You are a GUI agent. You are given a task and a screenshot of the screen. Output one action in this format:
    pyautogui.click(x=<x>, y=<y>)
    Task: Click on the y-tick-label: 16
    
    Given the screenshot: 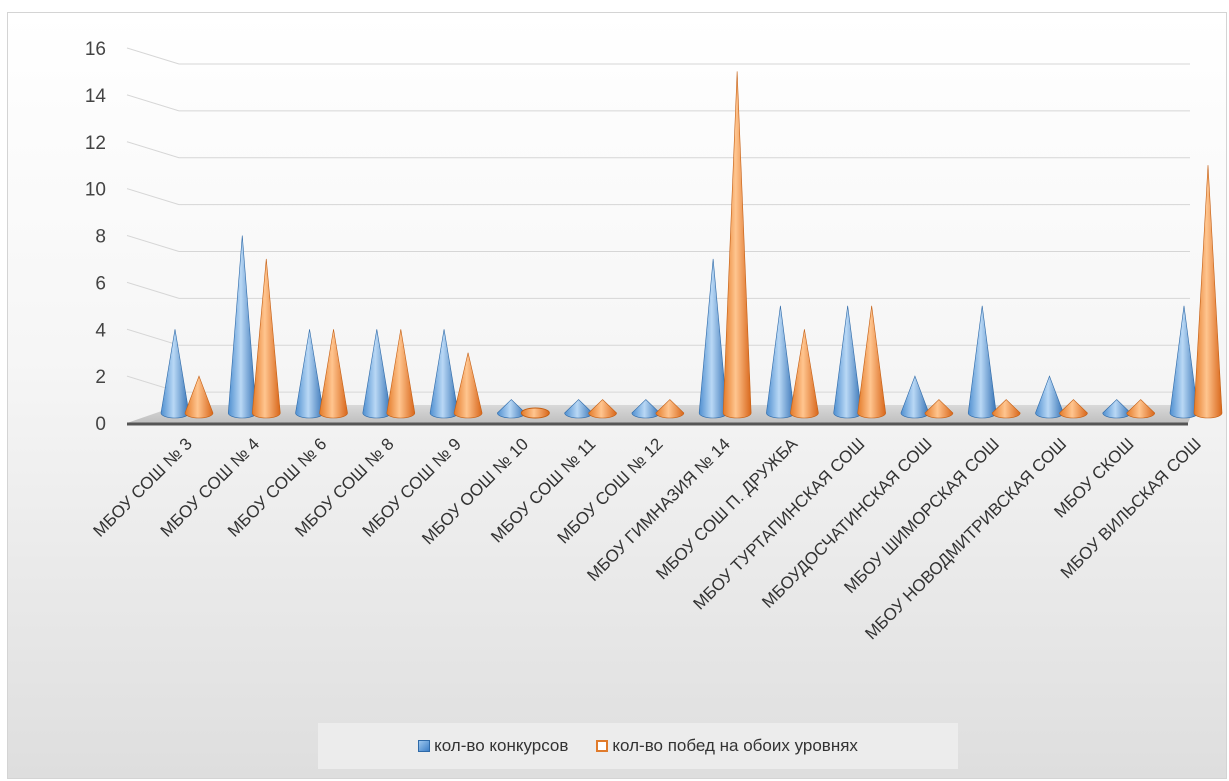 What is the action you would take?
    pyautogui.click(x=95, y=49)
    